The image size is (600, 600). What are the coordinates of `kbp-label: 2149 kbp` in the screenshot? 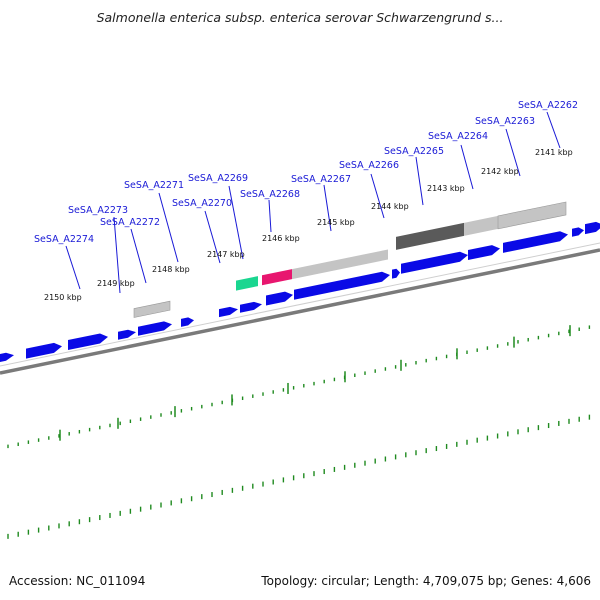 It's located at (116, 283).